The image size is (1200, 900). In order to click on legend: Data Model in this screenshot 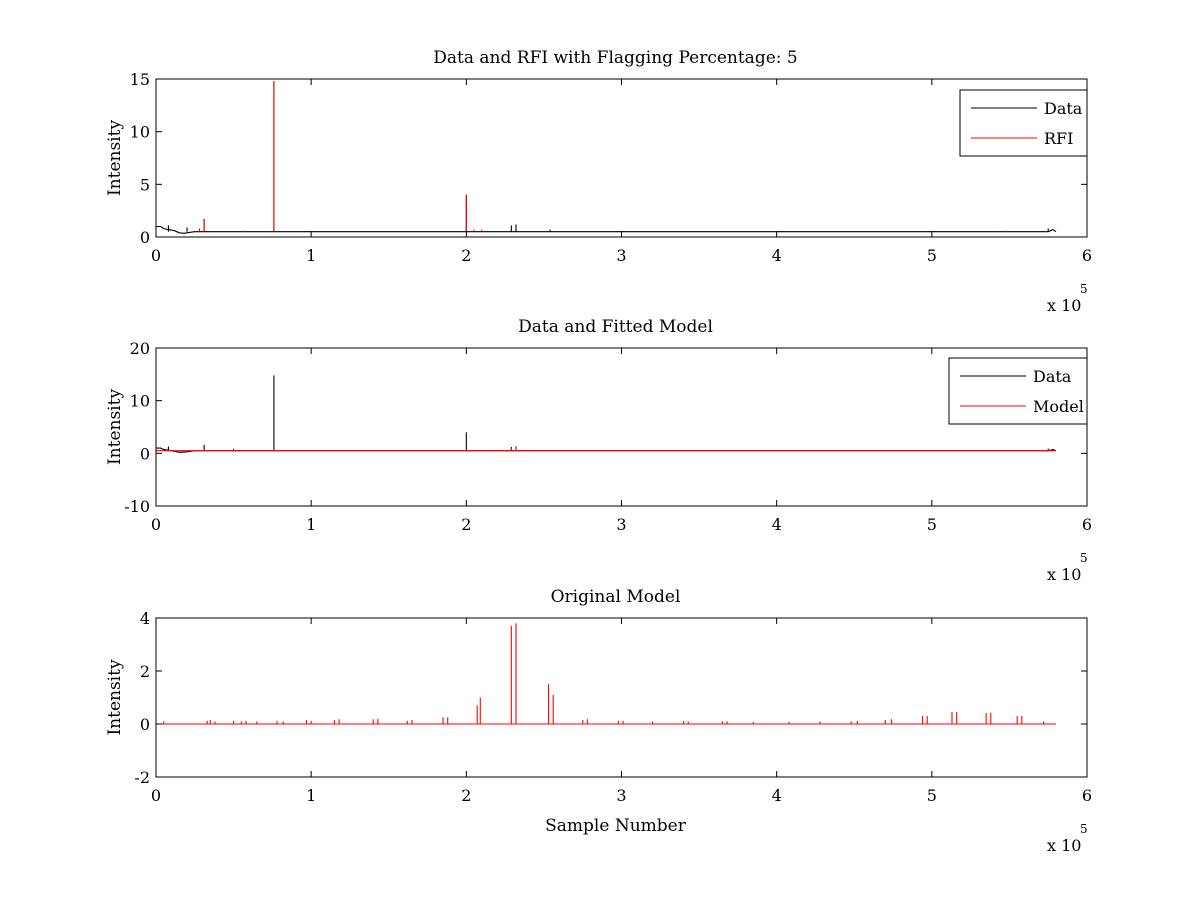, I will do `click(1018, 391)`.